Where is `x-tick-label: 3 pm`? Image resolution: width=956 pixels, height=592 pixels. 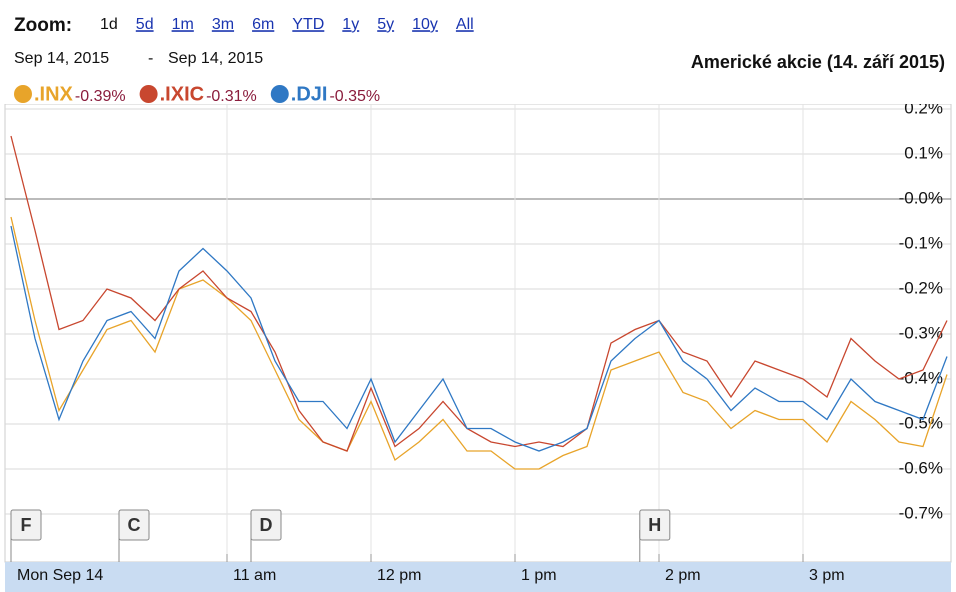 x-tick-label: 3 pm is located at coordinates (827, 575).